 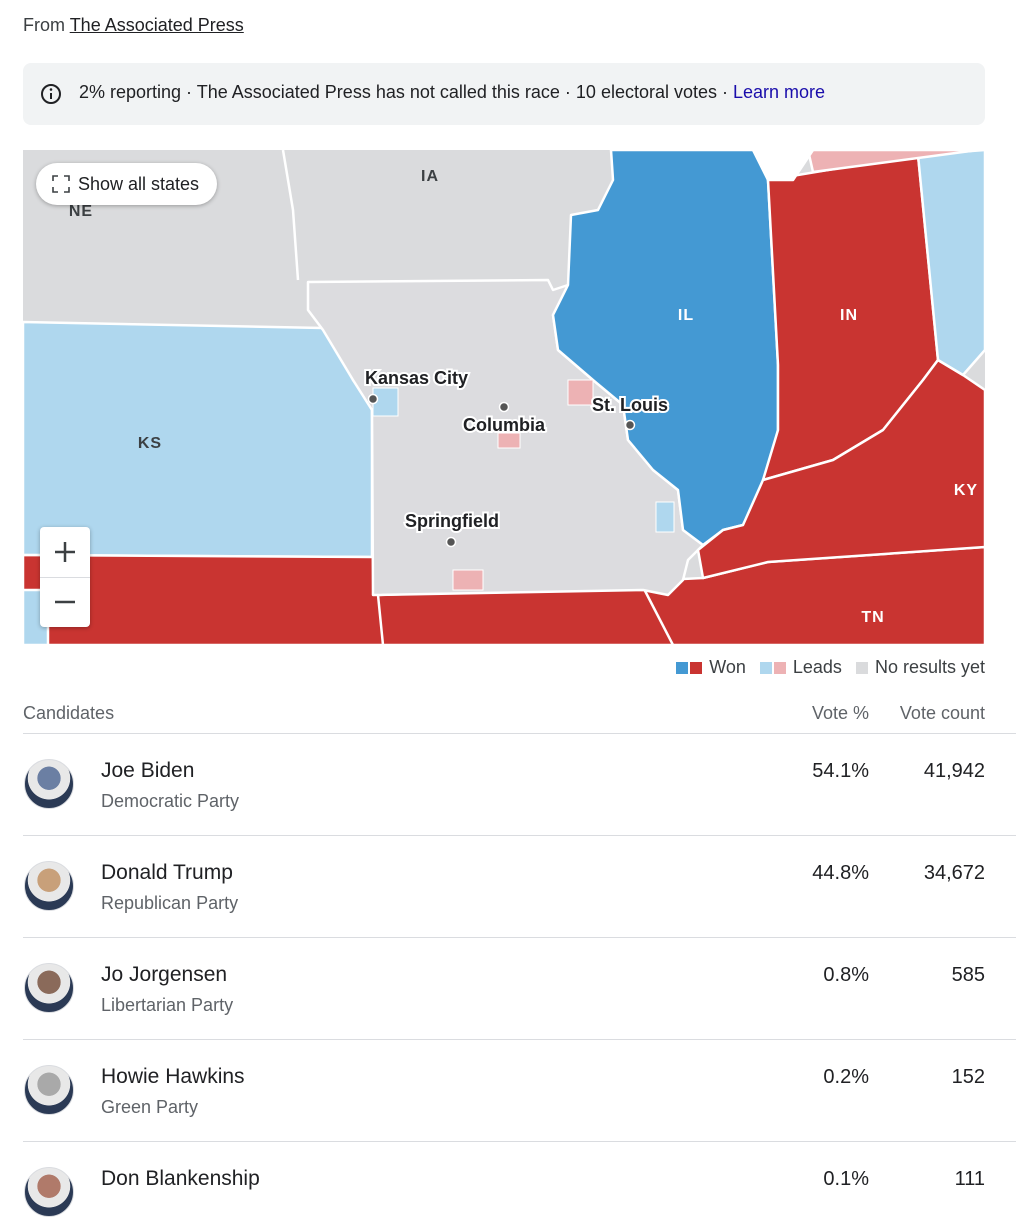 I want to click on state-label: IL, so click(x=686, y=315).